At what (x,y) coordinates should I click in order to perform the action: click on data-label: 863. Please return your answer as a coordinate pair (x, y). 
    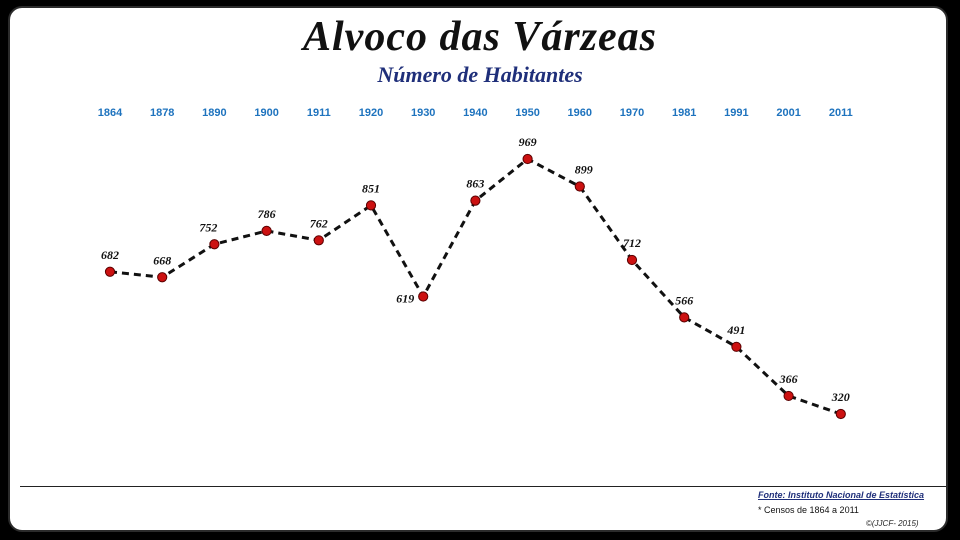
    Looking at the image, I should click on (475, 184).